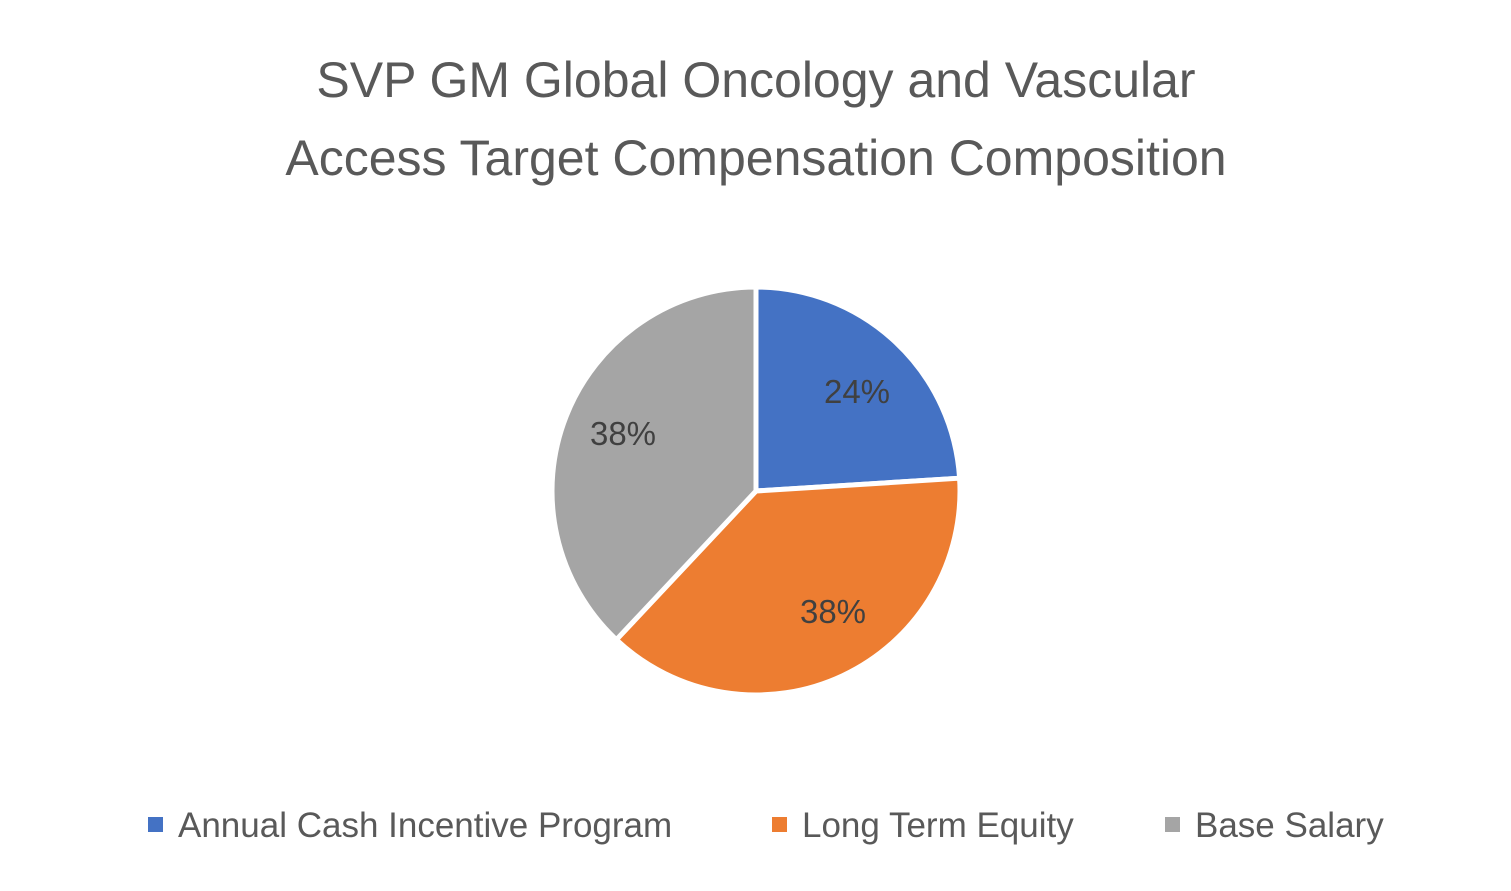 Image resolution: width=1511 pixels, height=891 pixels. I want to click on pie-slice-annual-cash-incentive-program, so click(858, 389).